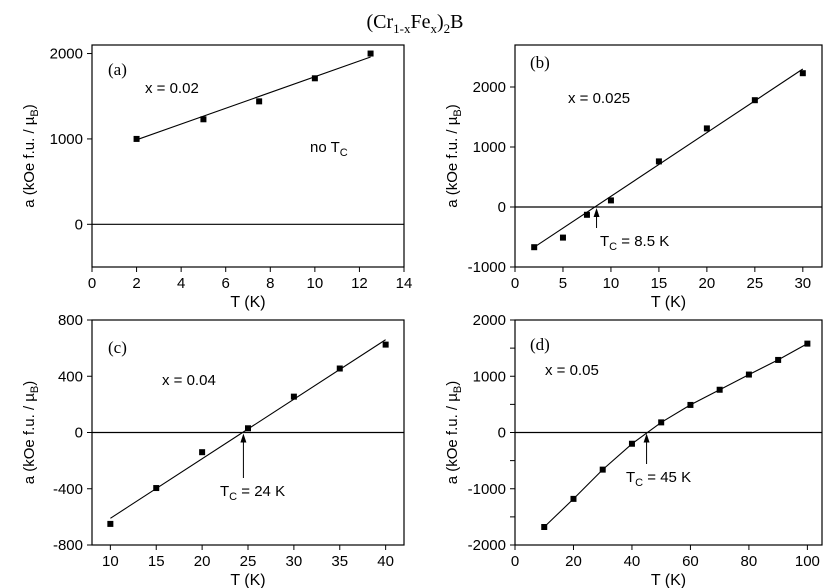  I want to click on x-tick-label: 100, so click(807, 561).